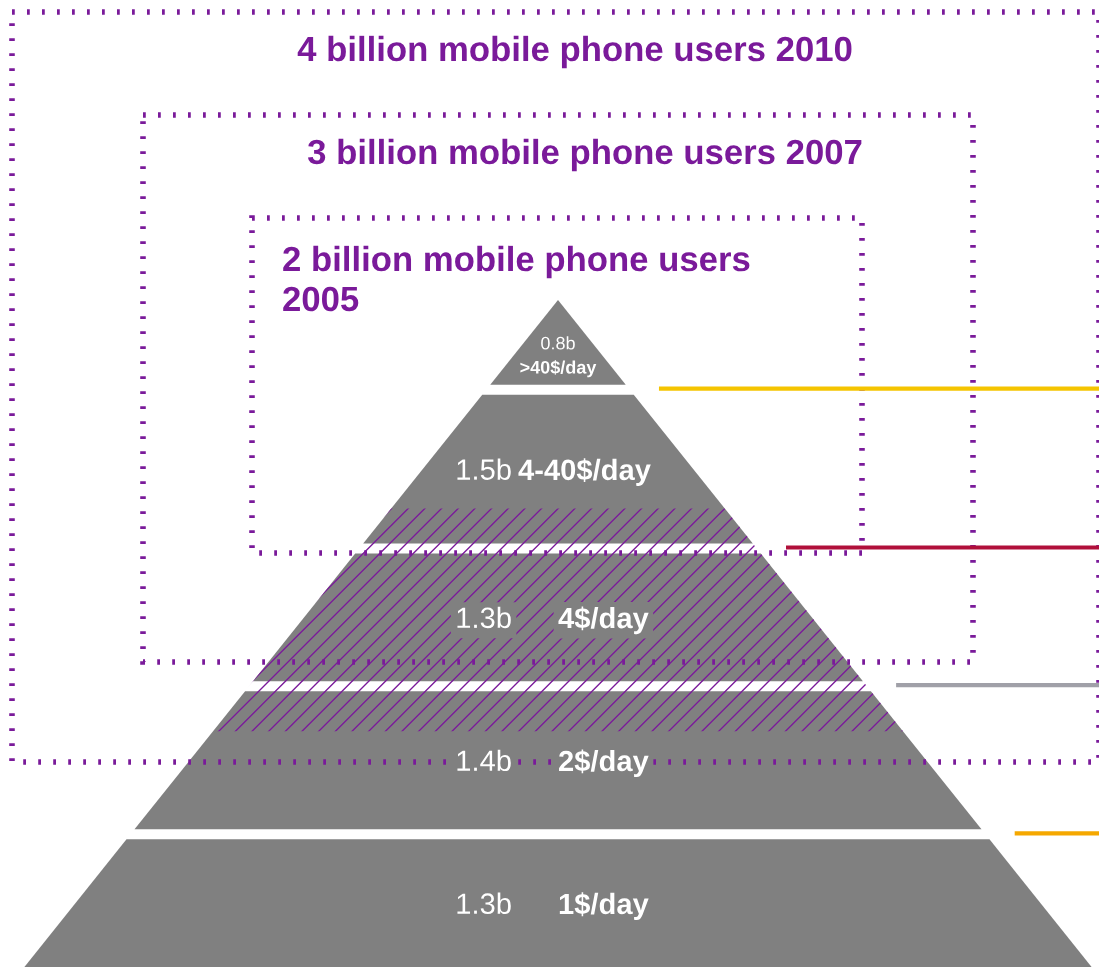 Image resolution: width=1099 pixels, height=967 pixels. What do you see at coordinates (484, 760) in the screenshot?
I see `data-label: 1.4b` at bounding box center [484, 760].